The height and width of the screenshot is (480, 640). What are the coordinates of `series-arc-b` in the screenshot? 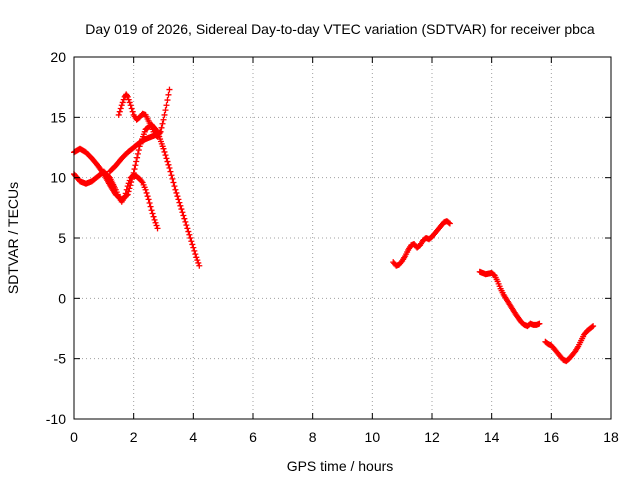 It's located at (137, 195).